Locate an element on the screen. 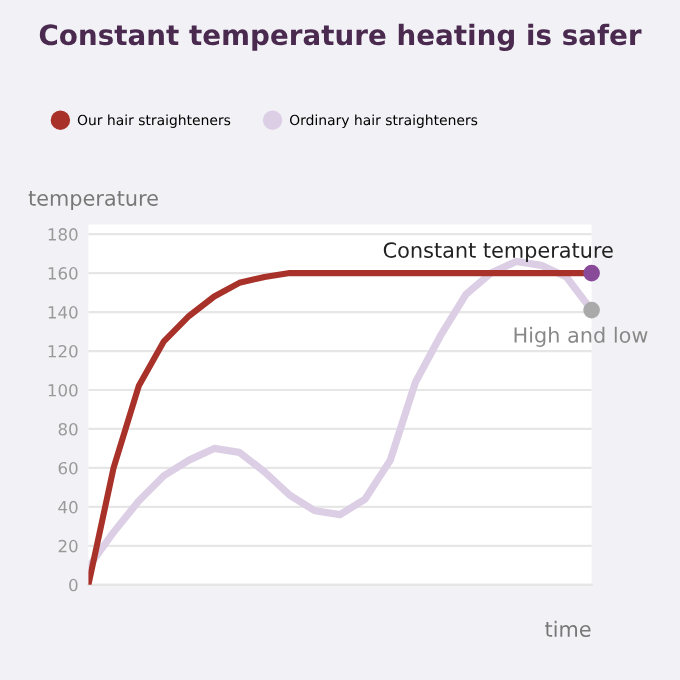  annotation: High and low is located at coordinates (581, 336).